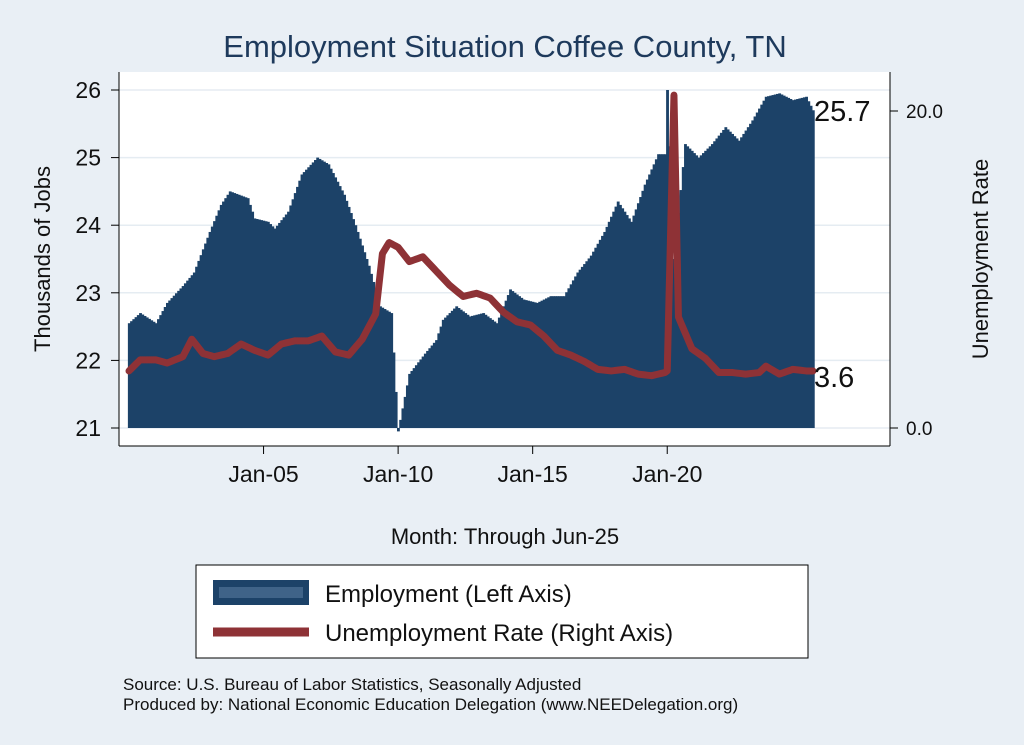 Image resolution: width=1024 pixels, height=745 pixels. Describe the element at coordinates (504, 46) in the screenshot. I see `chart-title: Employment Situation Coffee County, TN` at that location.